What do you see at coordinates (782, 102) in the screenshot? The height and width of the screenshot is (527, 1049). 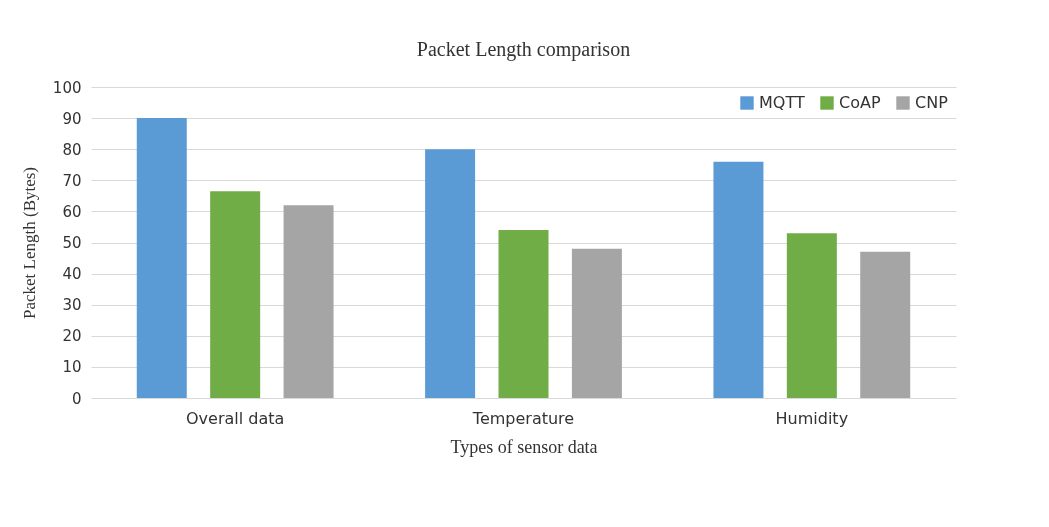 I see `legend-label: MQTT` at bounding box center [782, 102].